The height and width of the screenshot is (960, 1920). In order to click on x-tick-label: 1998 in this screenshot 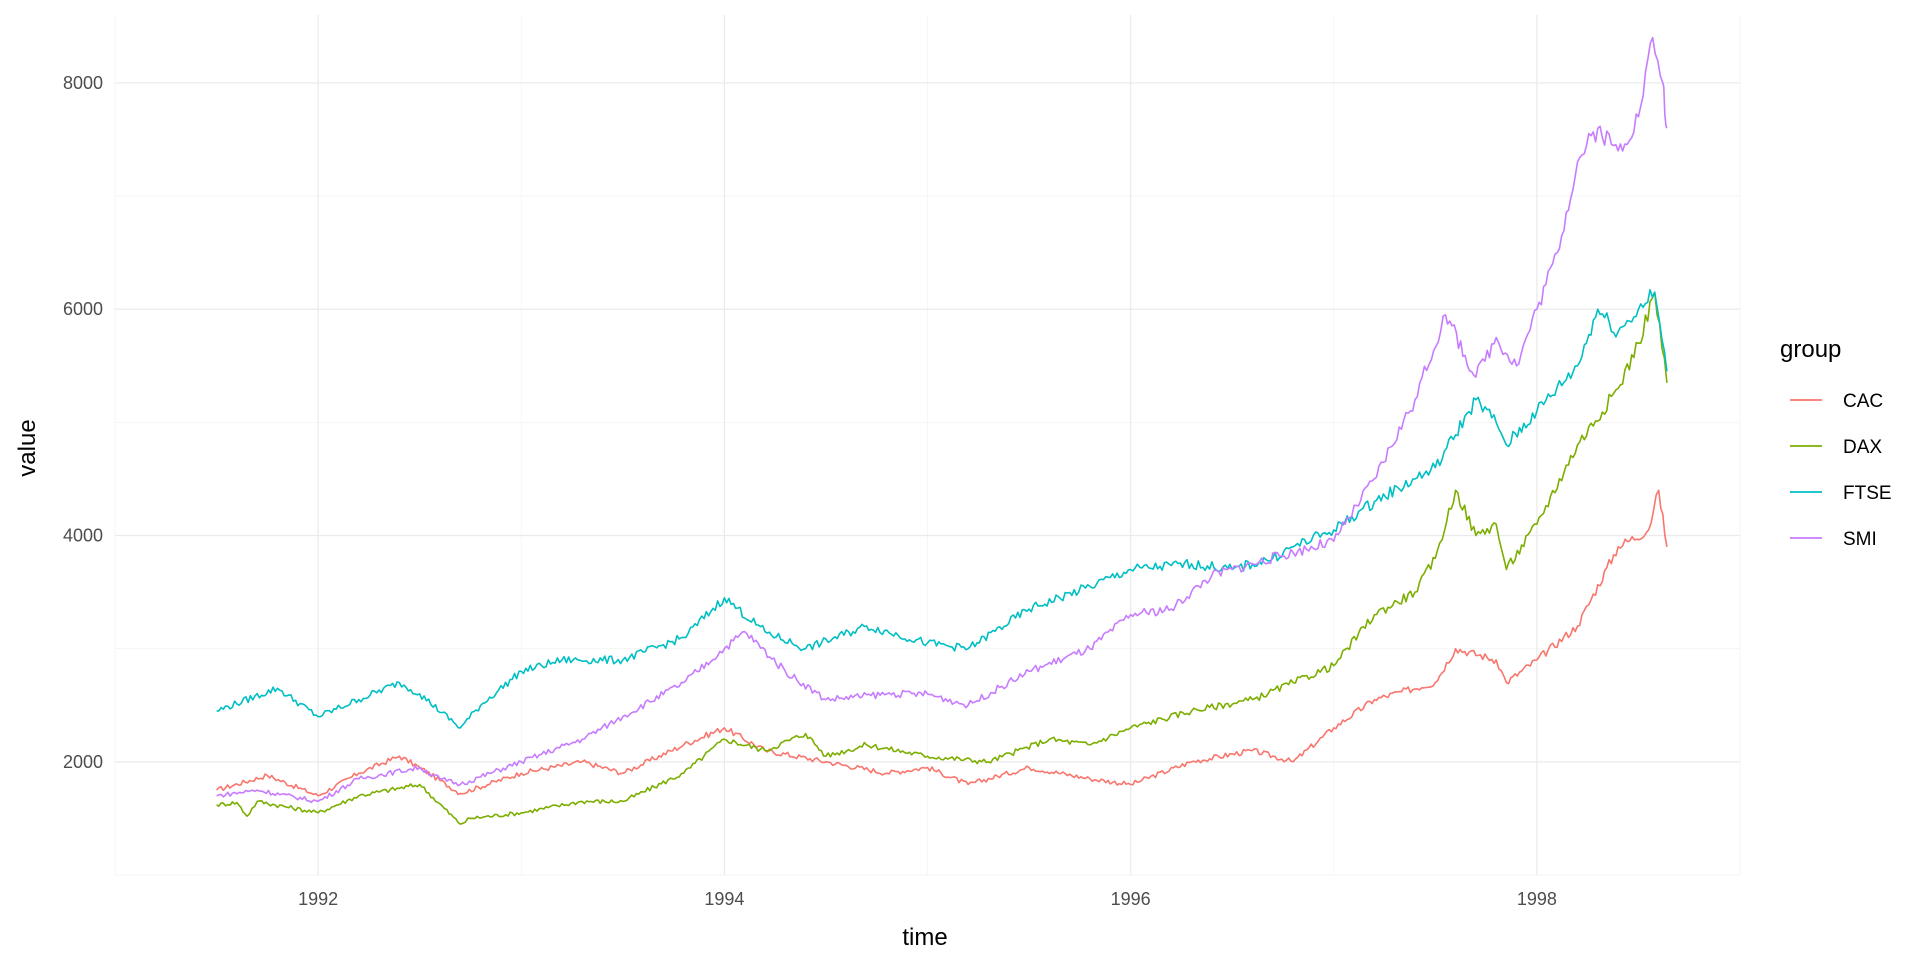, I will do `click(1537, 899)`.